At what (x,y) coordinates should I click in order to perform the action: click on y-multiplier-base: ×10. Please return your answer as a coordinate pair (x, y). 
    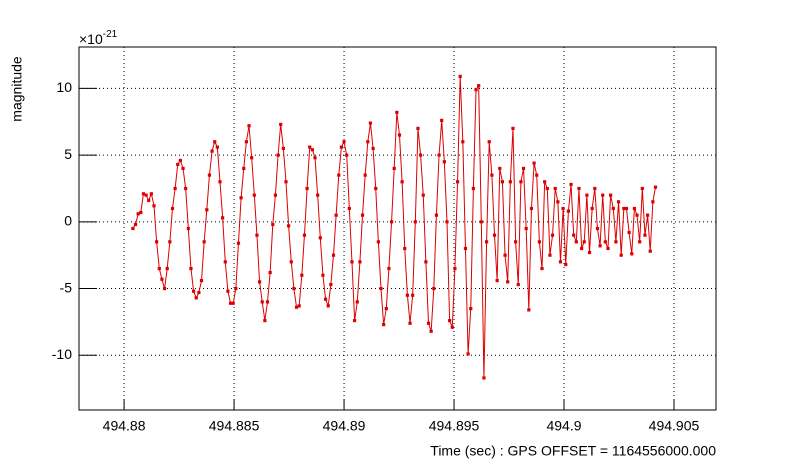
    Looking at the image, I should click on (91, 39).